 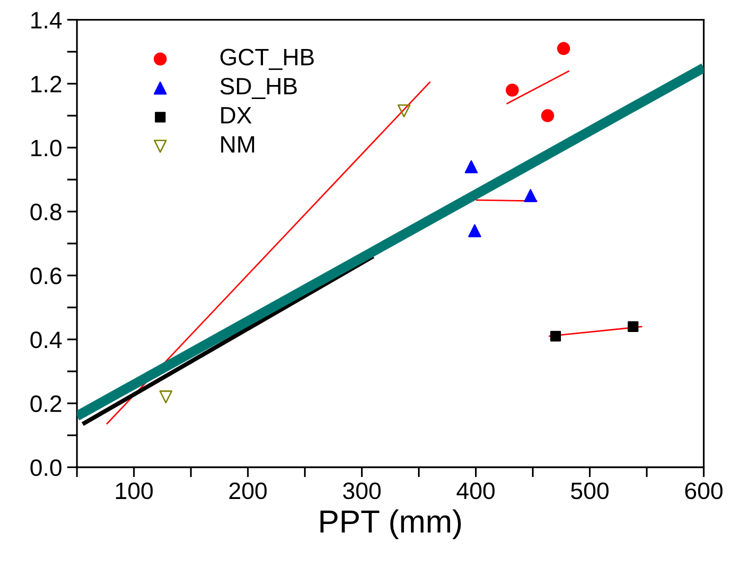 I want to click on x-axis-title: PPT (mm), so click(x=390, y=524).